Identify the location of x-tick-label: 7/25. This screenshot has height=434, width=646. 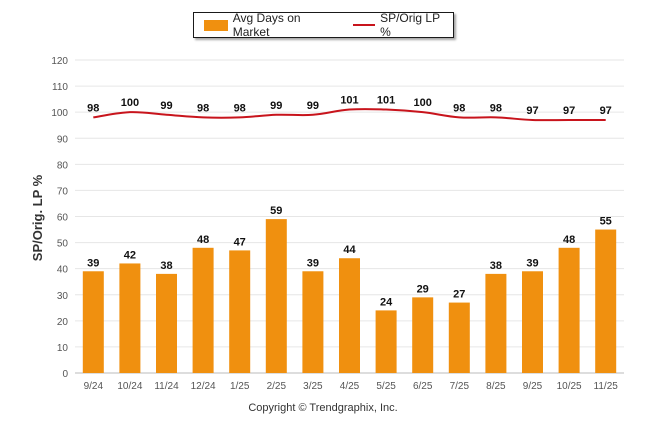
(460, 386).